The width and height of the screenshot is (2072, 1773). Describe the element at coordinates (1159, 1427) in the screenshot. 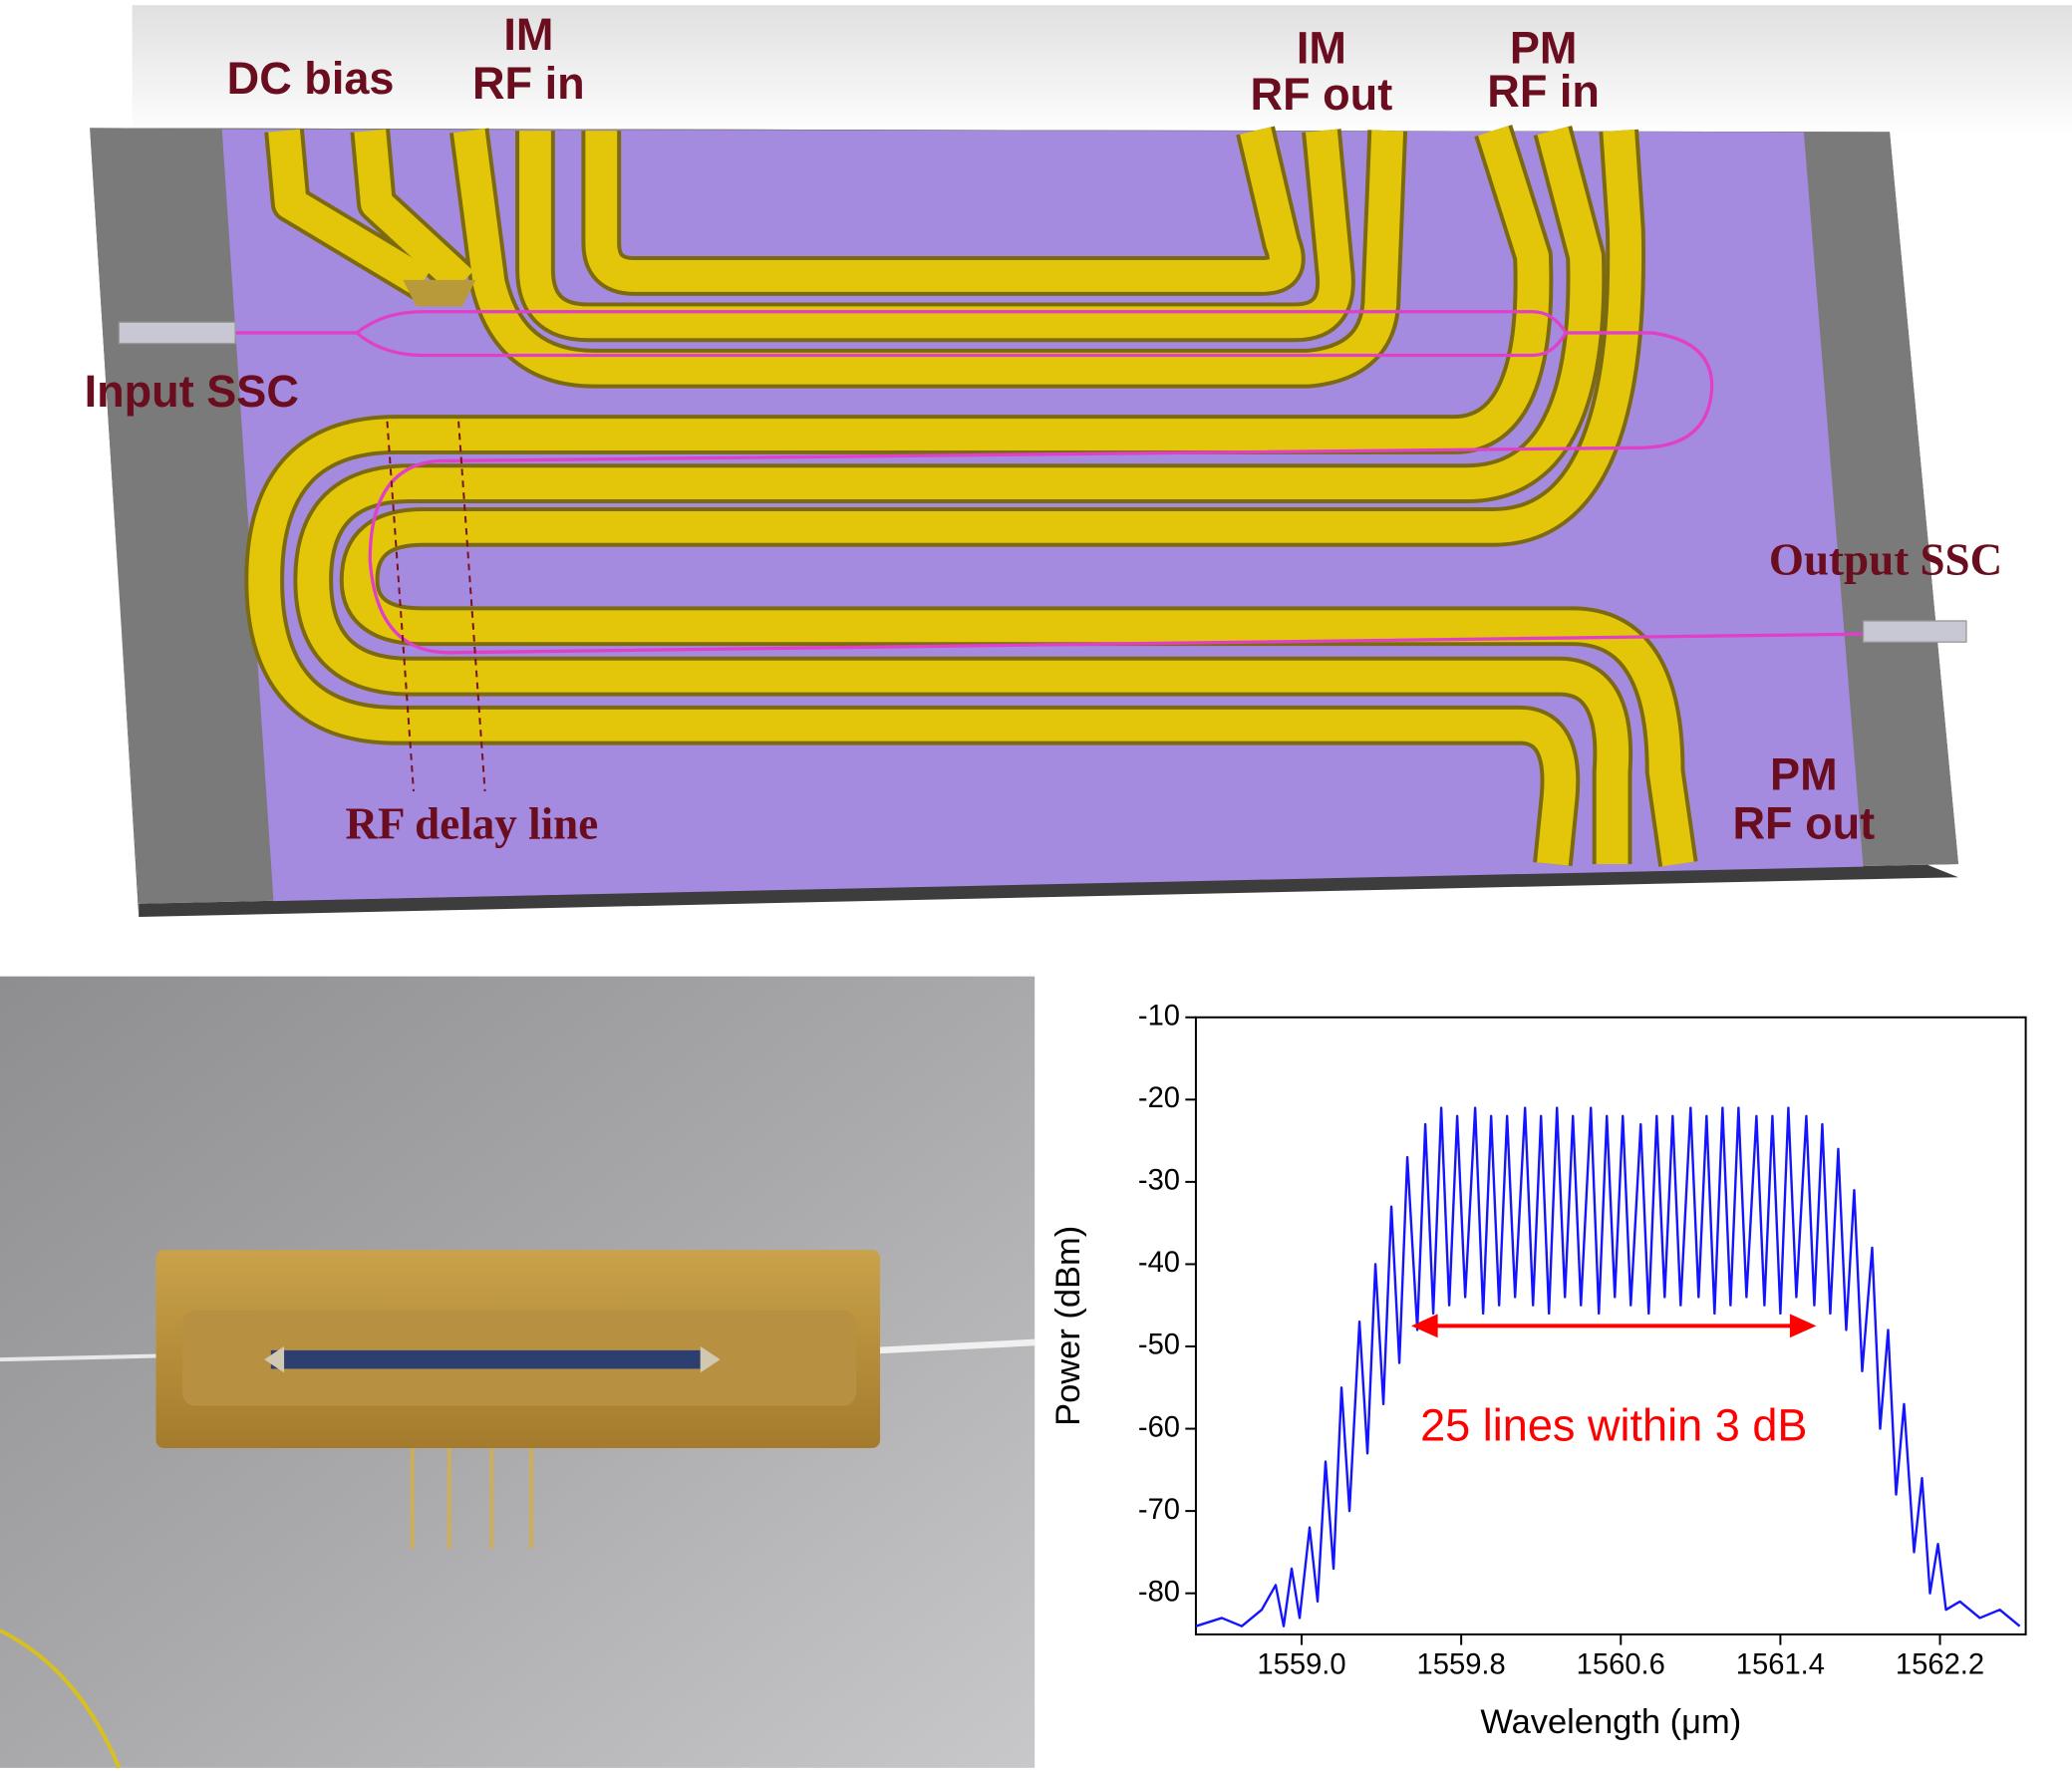

I see `y-tick-label: -60` at that location.